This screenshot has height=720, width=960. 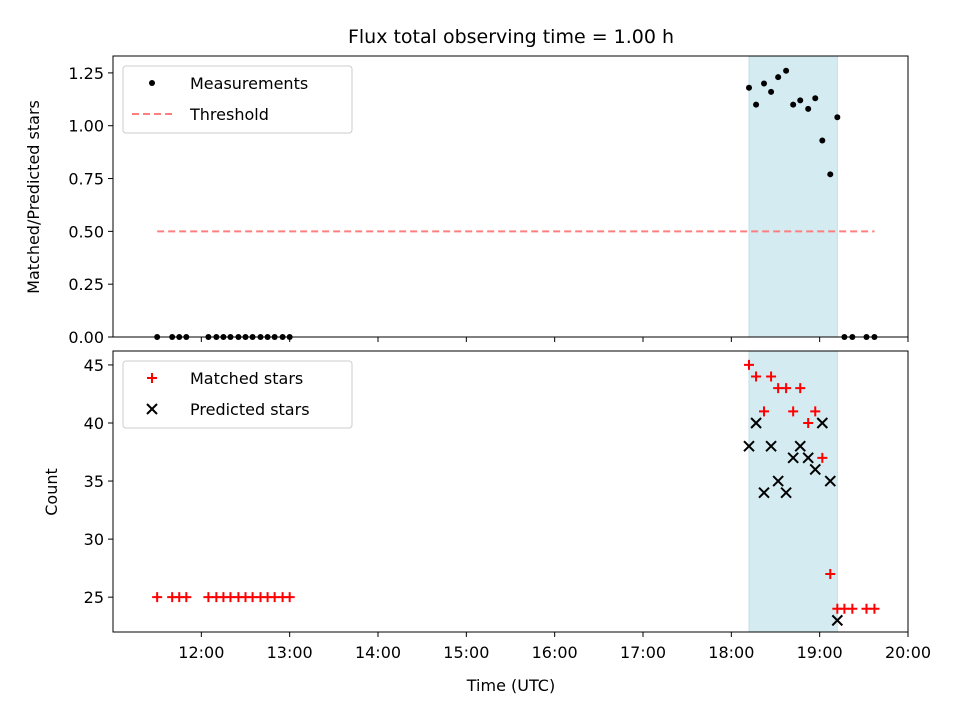 I want to click on x-axis-label: Time (UTC), so click(x=510, y=685).